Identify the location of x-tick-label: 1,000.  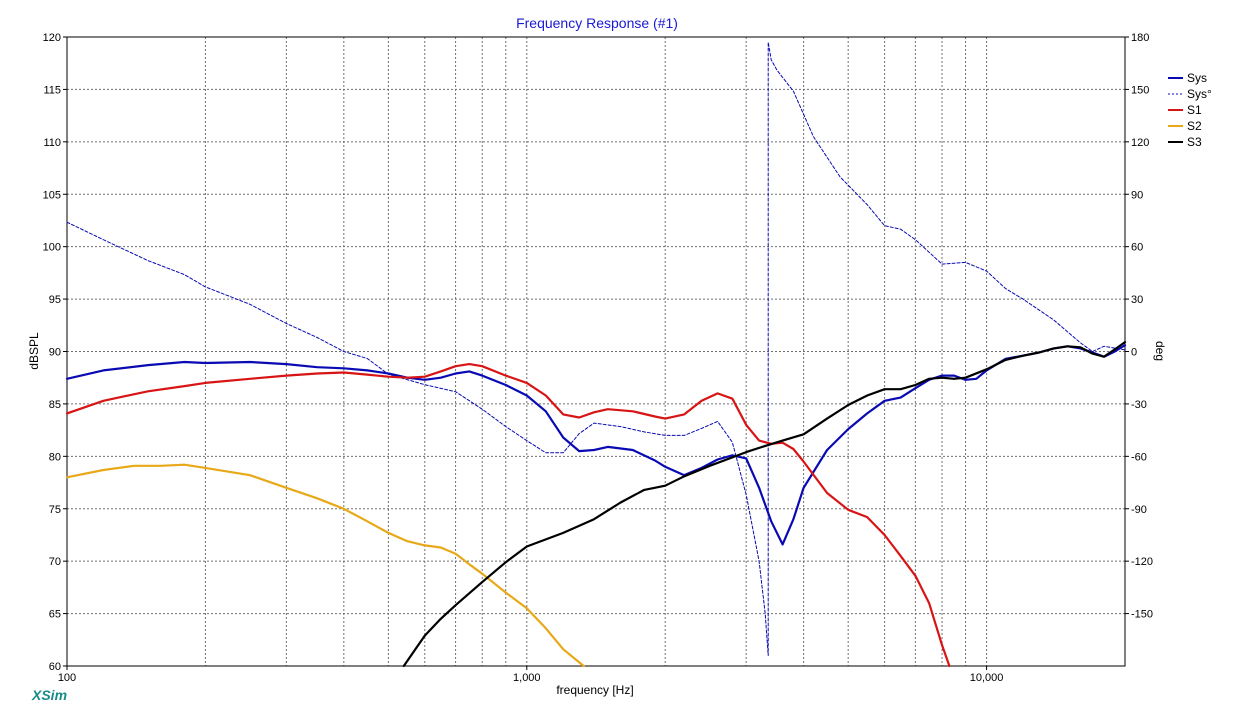
(527, 678).